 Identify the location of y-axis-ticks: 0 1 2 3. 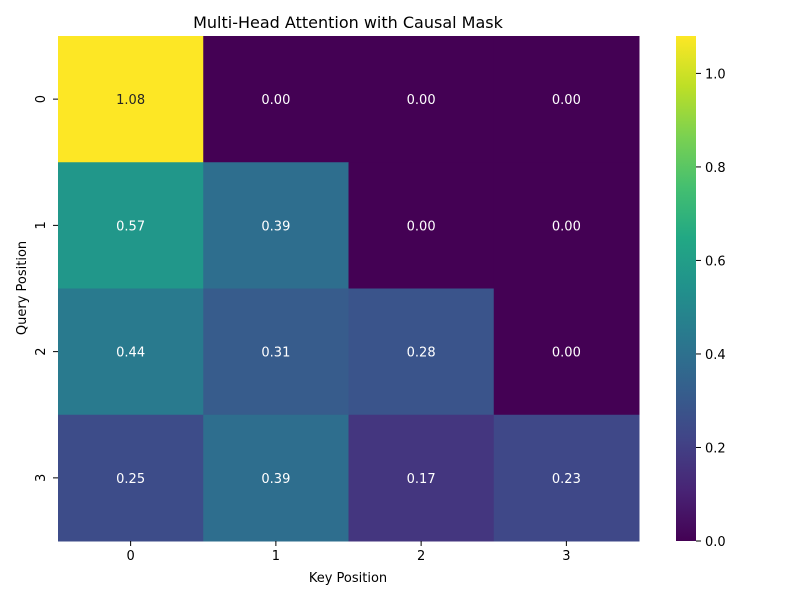
(46, 288).